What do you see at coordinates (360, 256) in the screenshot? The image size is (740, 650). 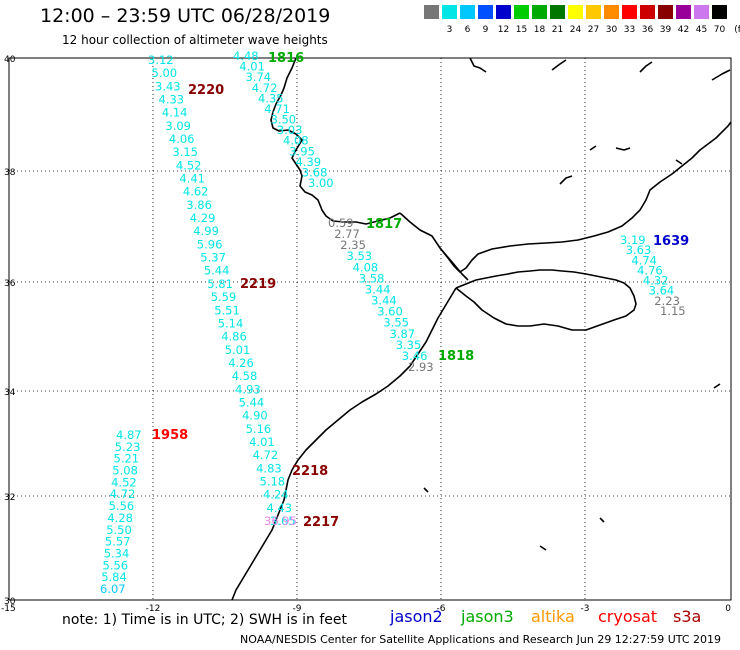 I see `wave-height-value: 3.53` at bounding box center [360, 256].